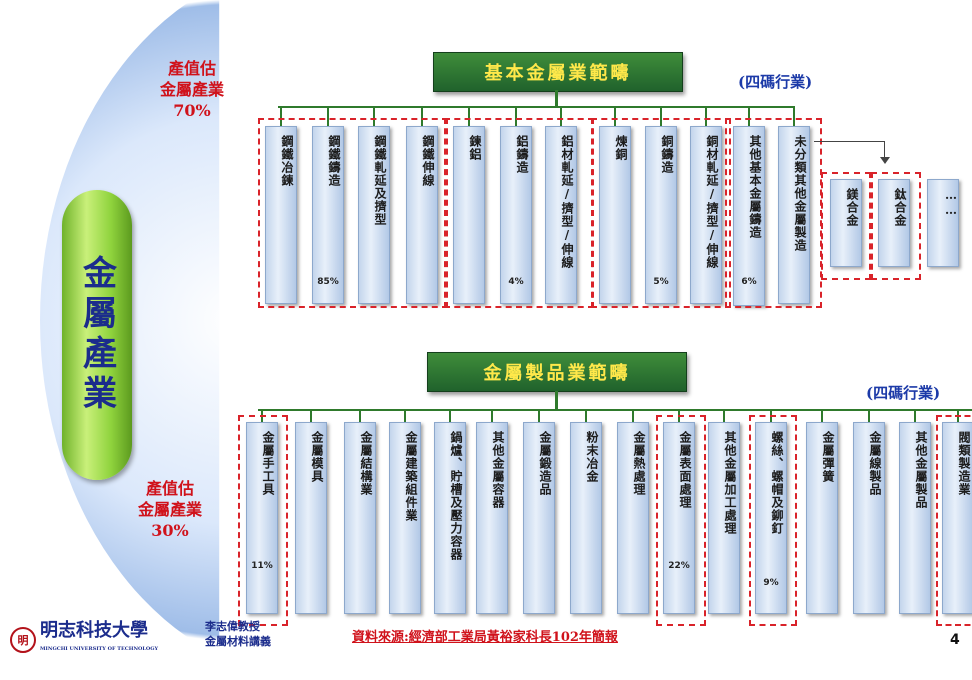  Describe the element at coordinates (366, 463) in the screenshot. I see `product-column-2-label: 金屬結構業` at that location.